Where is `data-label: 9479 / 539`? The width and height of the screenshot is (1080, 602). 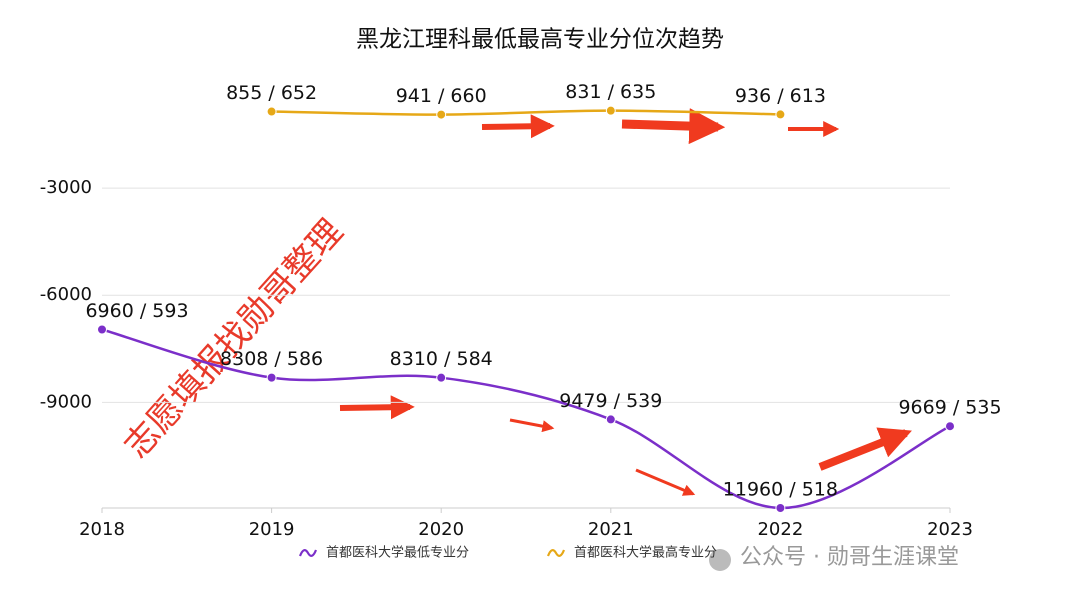 data-label: 9479 / 539 is located at coordinates (610, 401).